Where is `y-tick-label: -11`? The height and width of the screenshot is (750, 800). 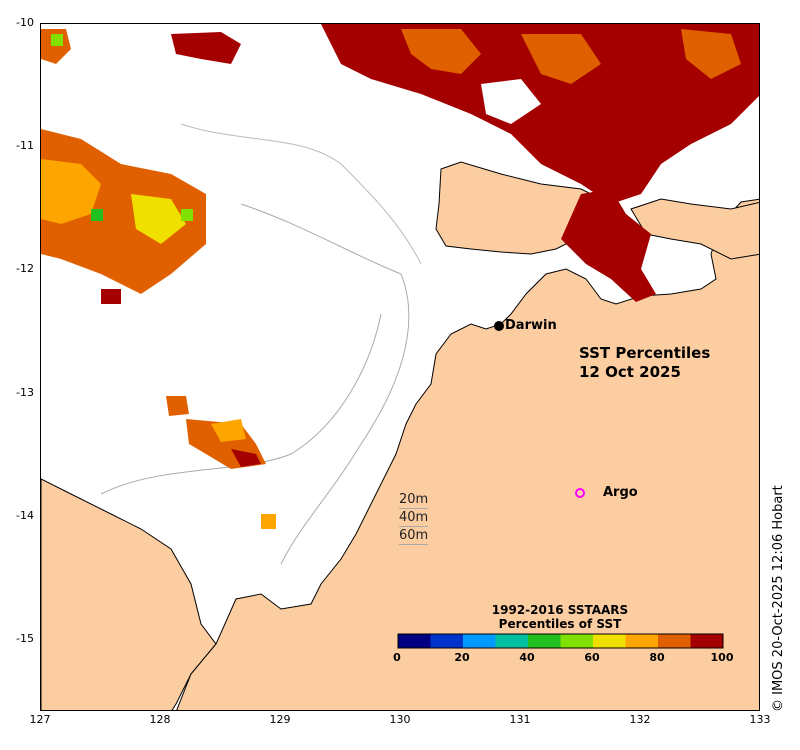 y-tick-label: -11 is located at coordinates (25, 145).